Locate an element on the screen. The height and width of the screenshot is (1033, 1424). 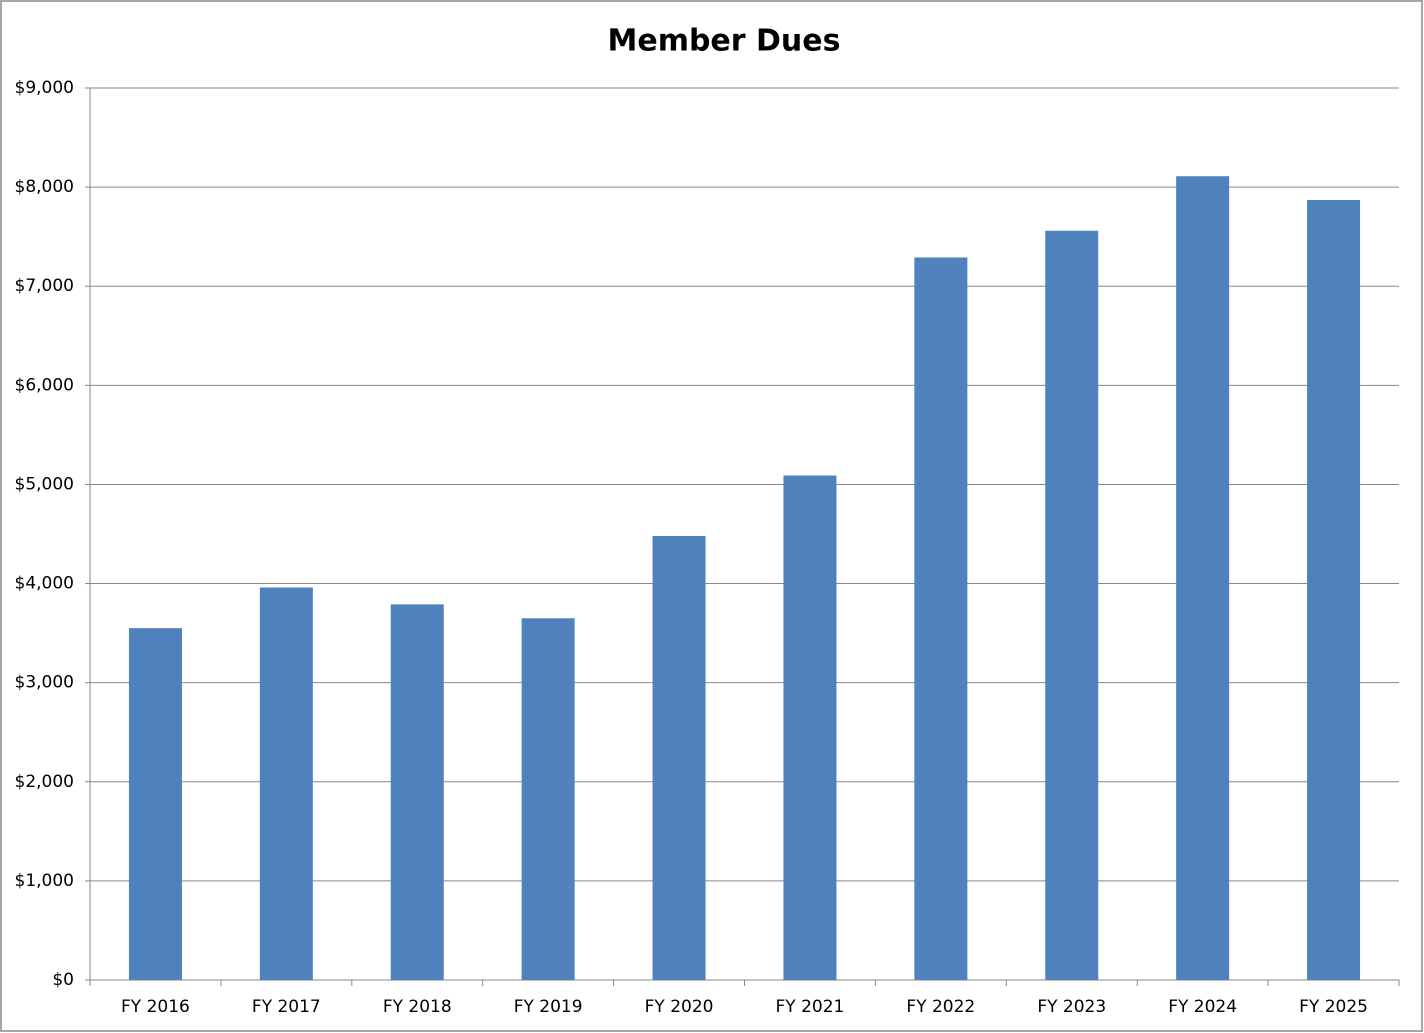
x-tick-label: FY 2022 is located at coordinates (940, 1007).